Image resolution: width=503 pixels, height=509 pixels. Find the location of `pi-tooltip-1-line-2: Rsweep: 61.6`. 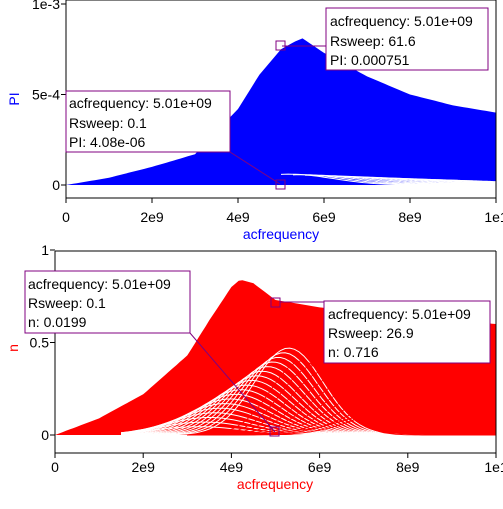

pi-tooltip-1-line-2: Rsweep: 61.6 is located at coordinates (373, 41).